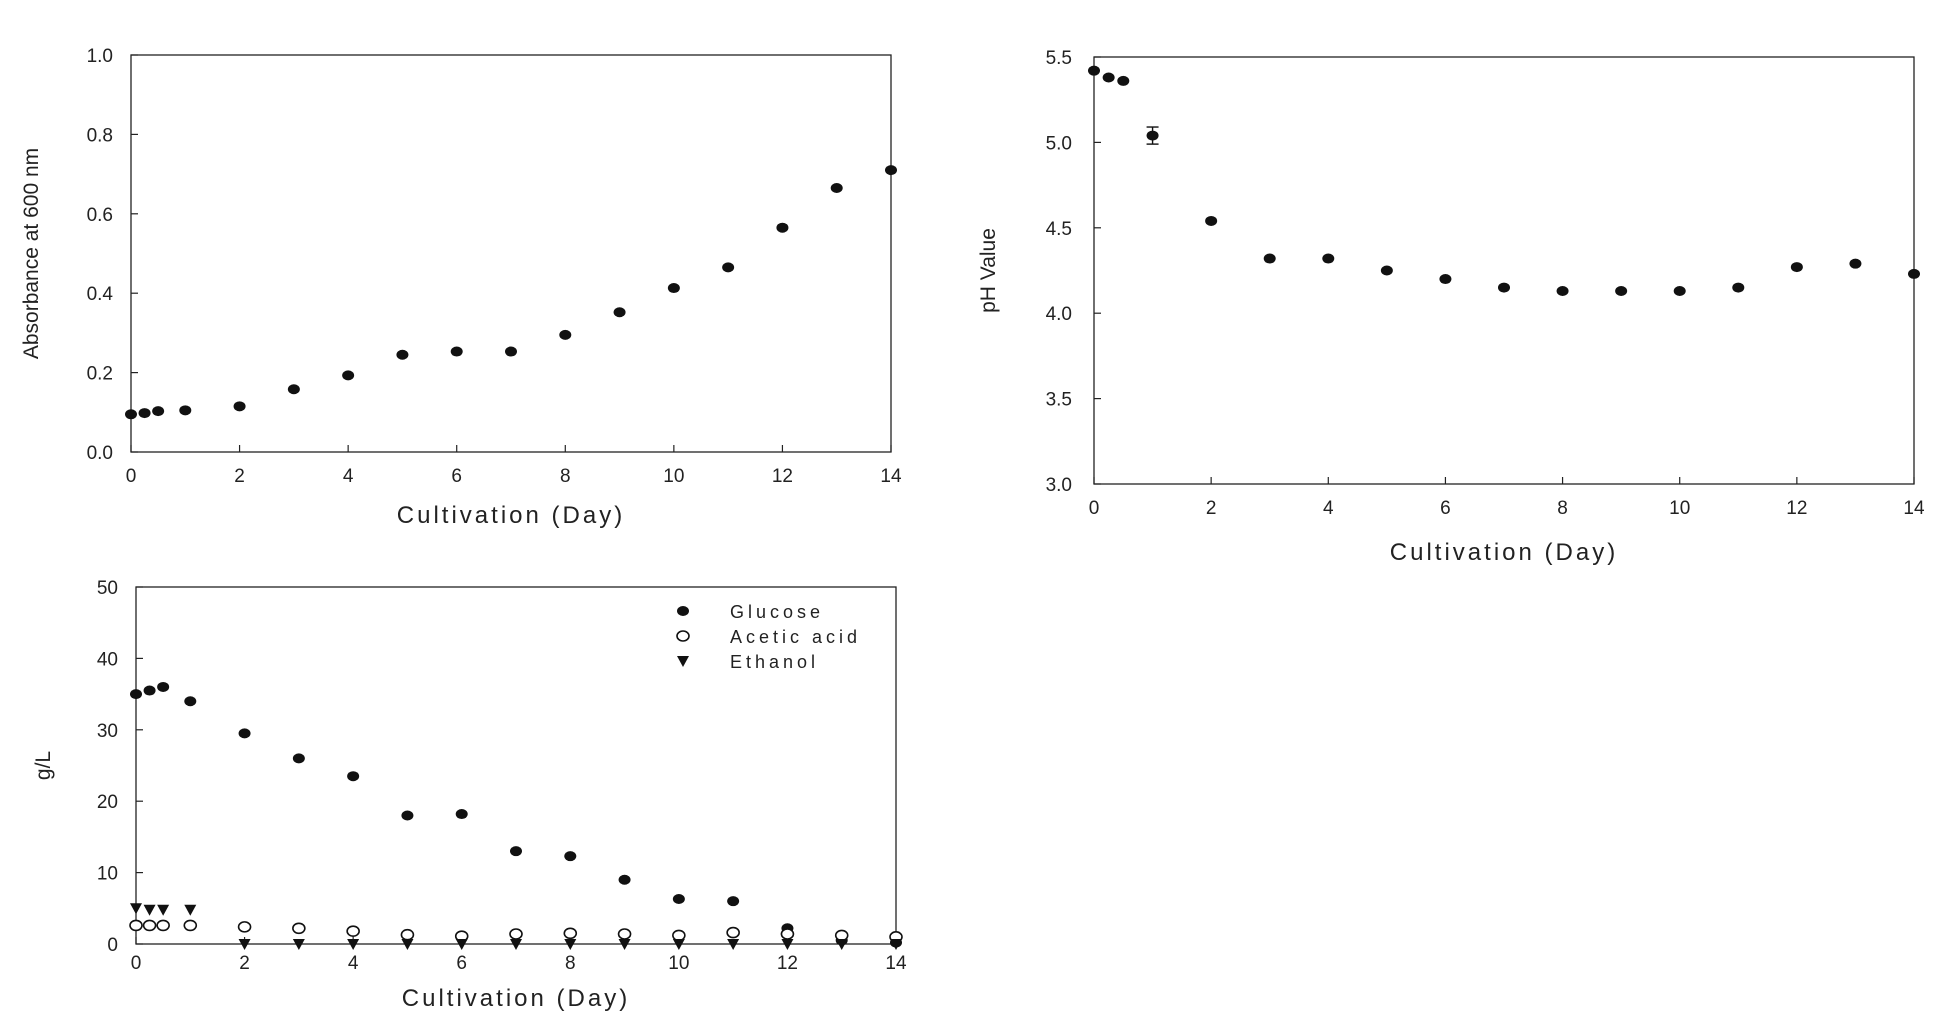  I want to click on y-axis-title: pH Value, so click(988, 270).